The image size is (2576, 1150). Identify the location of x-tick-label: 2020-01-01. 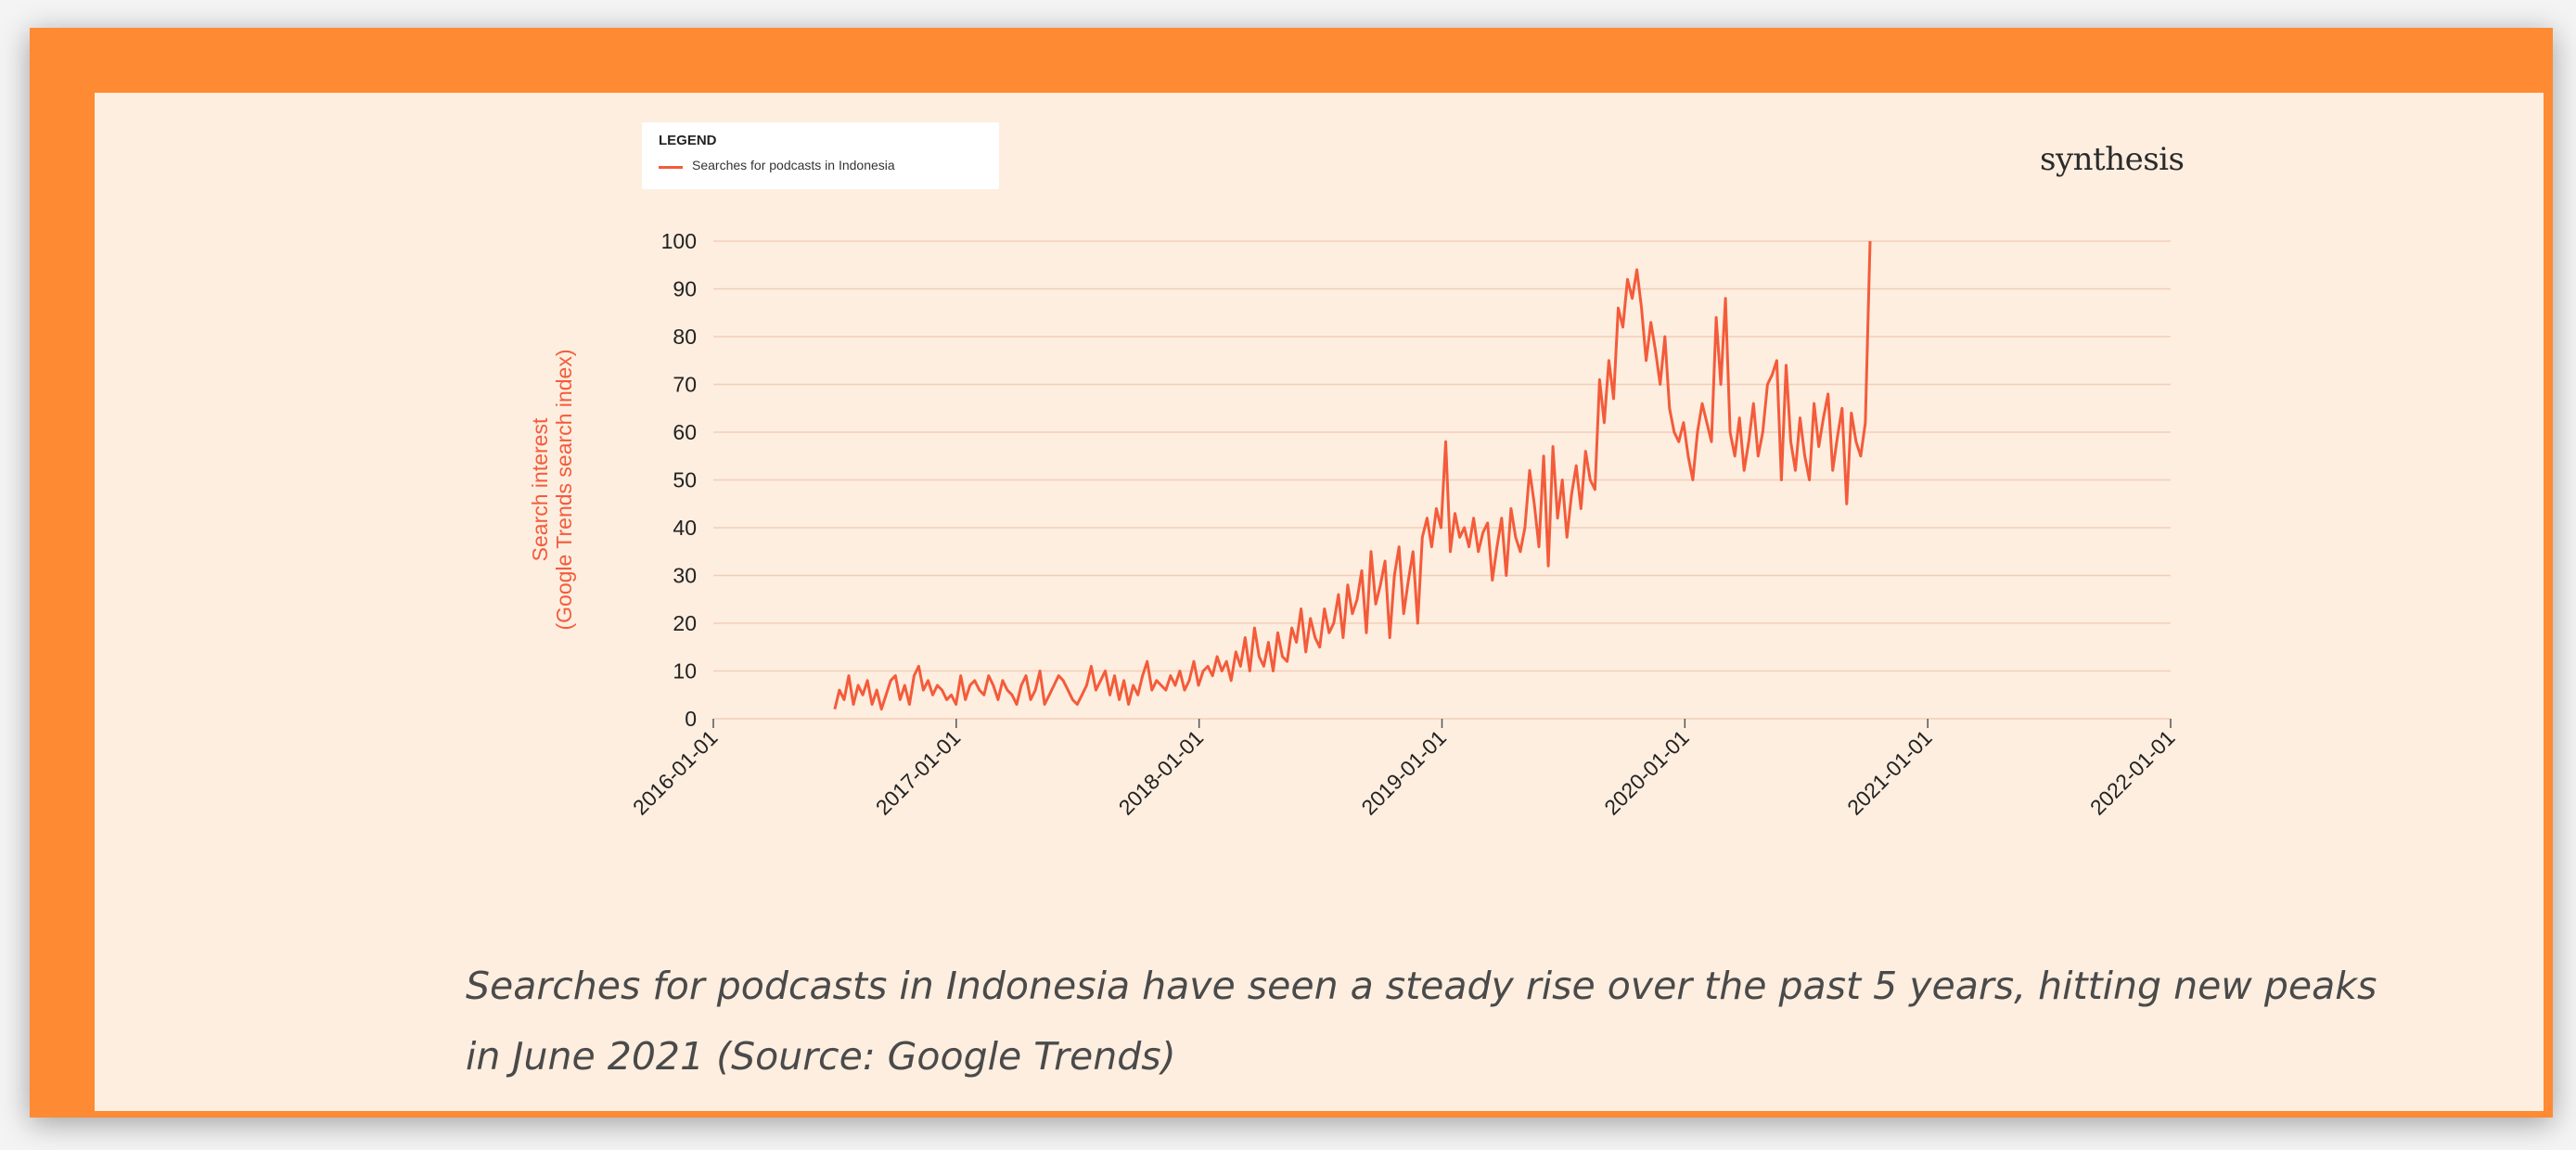
(1646, 772).